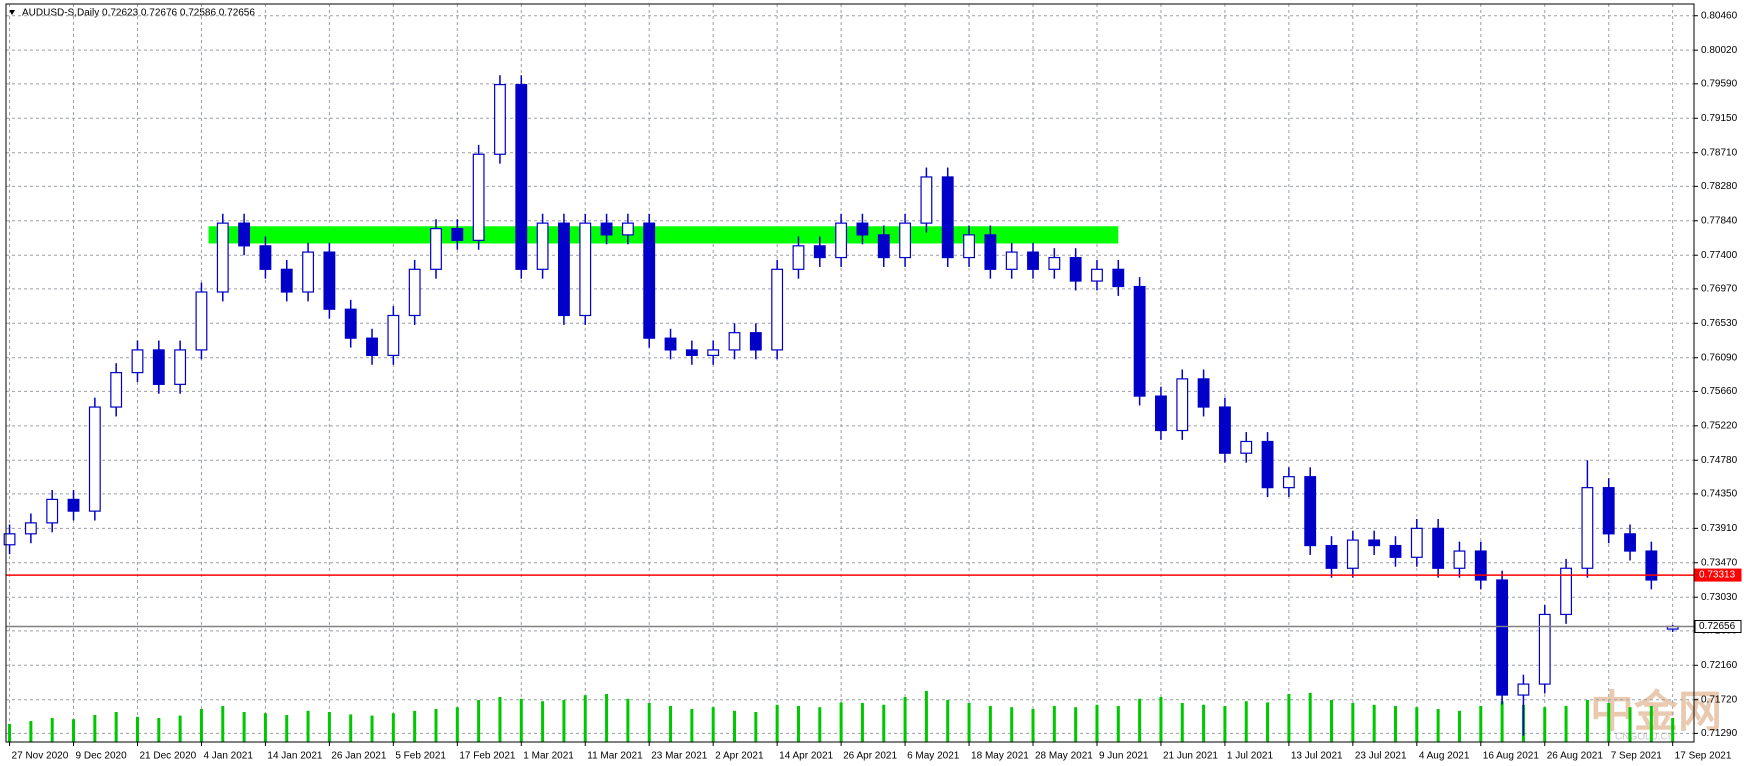 Image resolution: width=1744 pixels, height=766 pixels. Describe the element at coordinates (615, 756) in the screenshot. I see `x-tick-label: 11 Mar 2021` at that location.